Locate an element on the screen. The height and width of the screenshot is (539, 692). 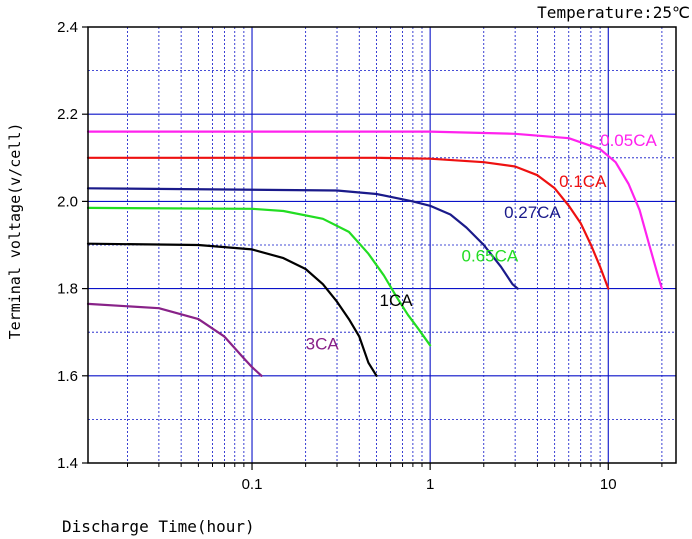
series-line-065ca is located at coordinates (259, 276).